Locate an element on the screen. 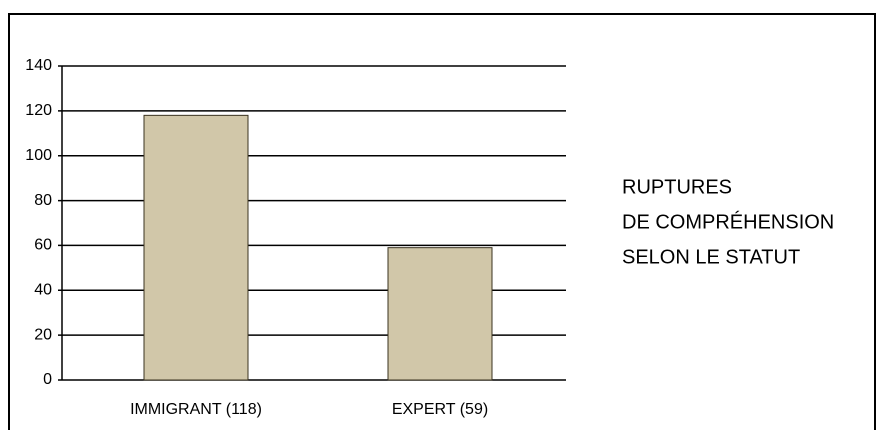 This screenshot has width=884, height=430. y-tick-label: 100 is located at coordinates (38, 155).